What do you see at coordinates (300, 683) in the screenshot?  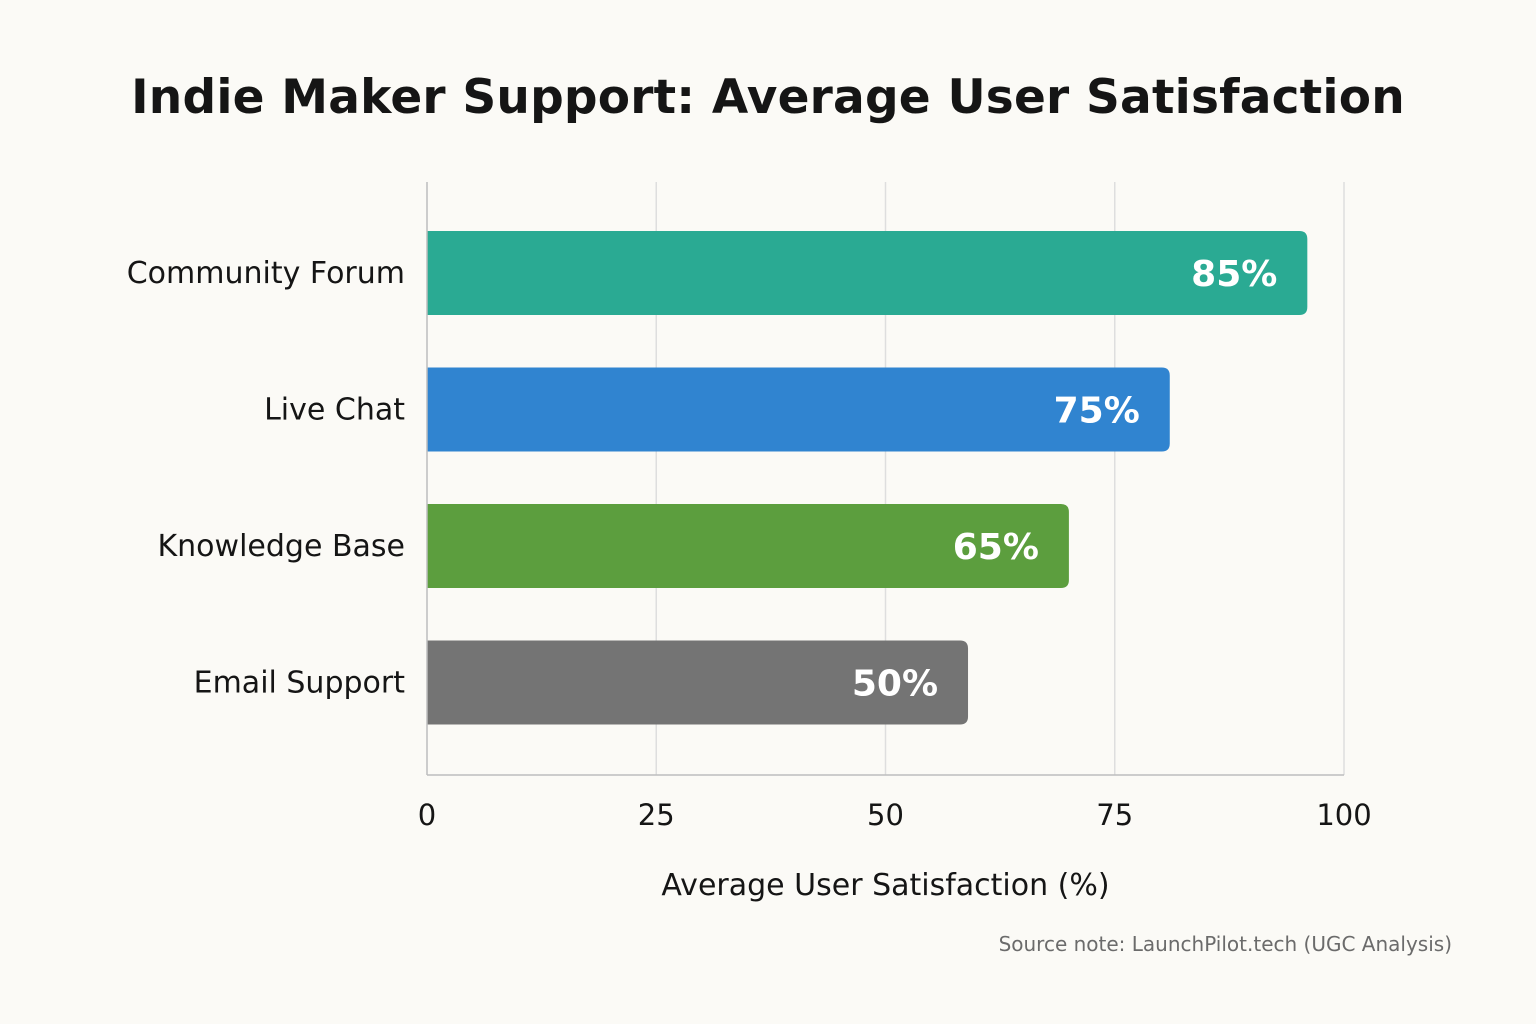 I see `category-label-email-support: Email Support` at bounding box center [300, 683].